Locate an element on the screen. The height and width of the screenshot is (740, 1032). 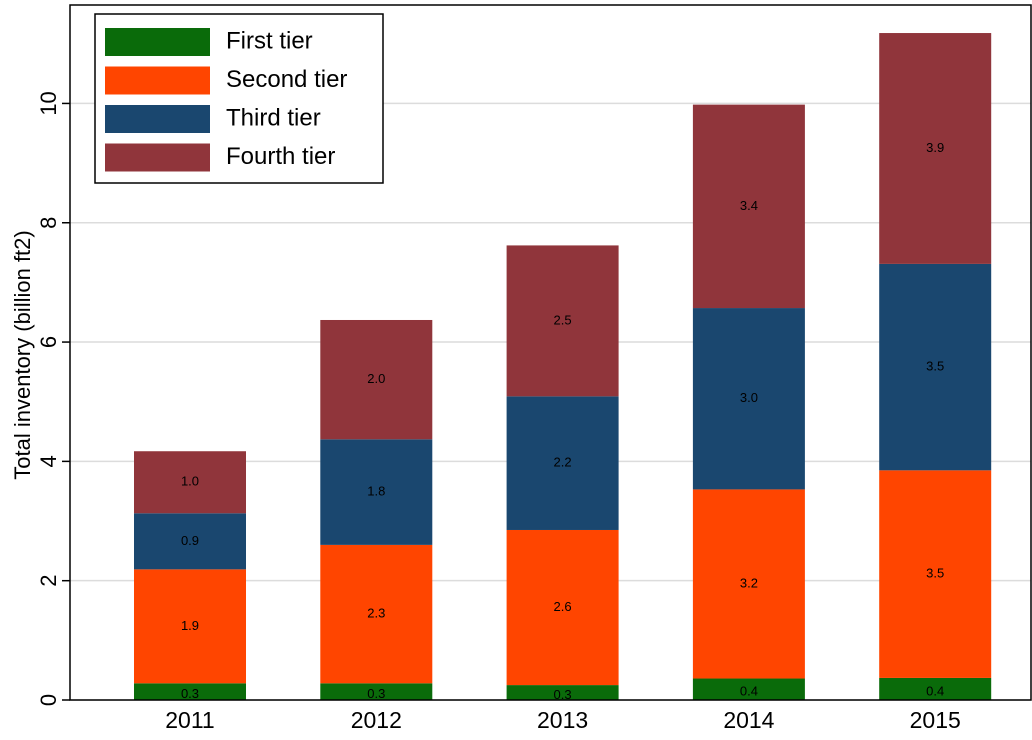
y-tick-label: 2 is located at coordinates (48, 581).